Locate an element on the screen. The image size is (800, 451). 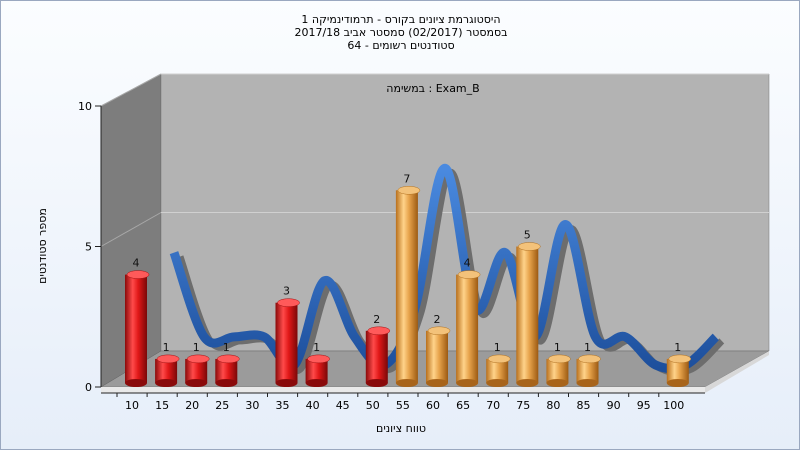
bar-100: 1 is located at coordinates (679, 364).